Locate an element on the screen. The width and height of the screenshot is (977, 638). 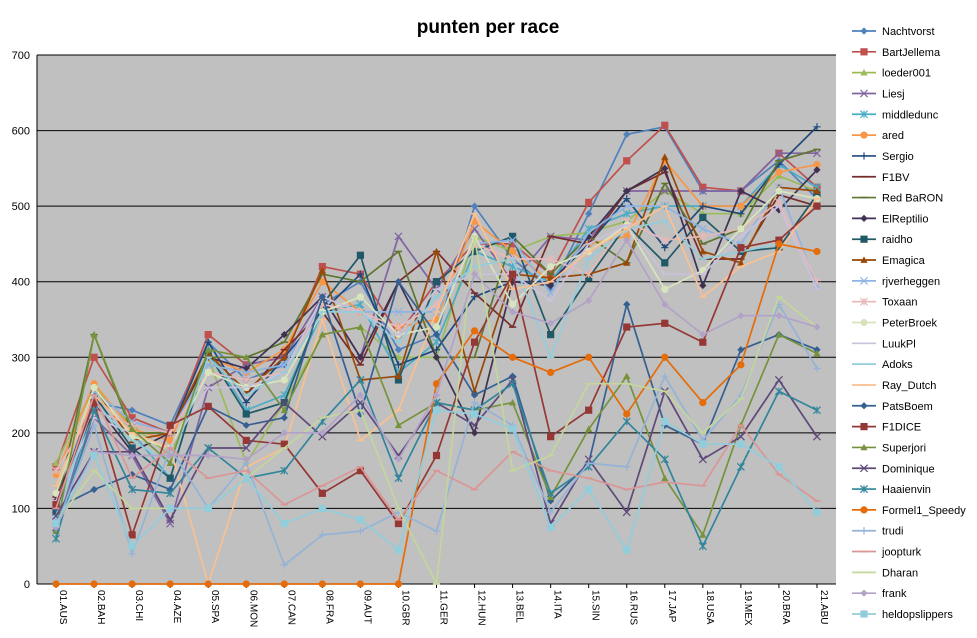
legend-item: Emagica is located at coordinates (889, 261).